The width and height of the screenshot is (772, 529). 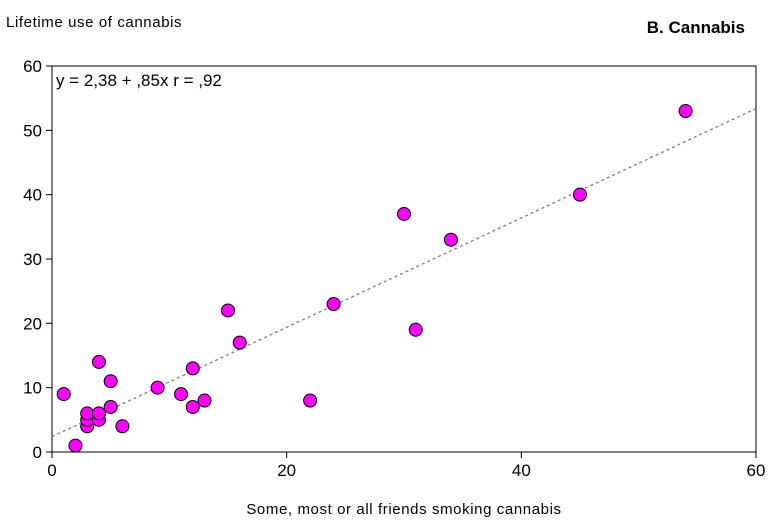 What do you see at coordinates (32, 66) in the screenshot?
I see `y-tick-label: 60` at bounding box center [32, 66].